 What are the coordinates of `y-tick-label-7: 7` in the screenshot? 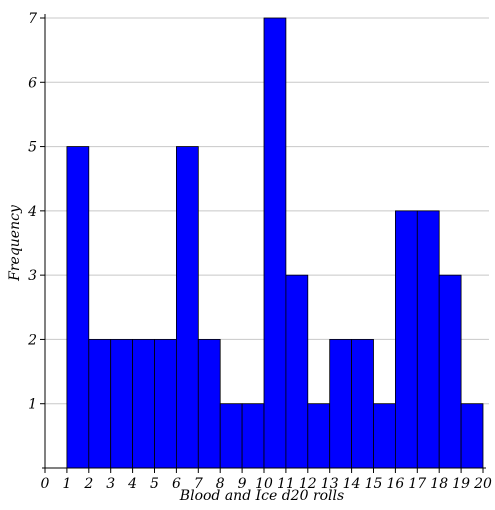 It's located at (32, 19).